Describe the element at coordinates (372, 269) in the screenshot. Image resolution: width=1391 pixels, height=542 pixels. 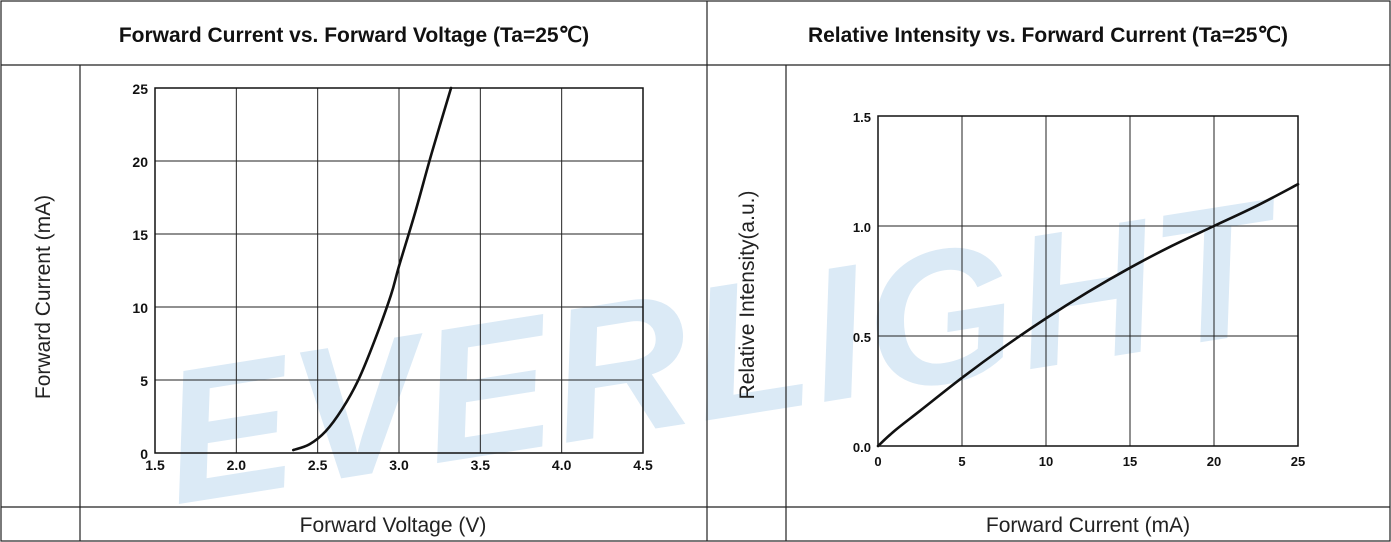
I see `chart1-series-line` at that location.